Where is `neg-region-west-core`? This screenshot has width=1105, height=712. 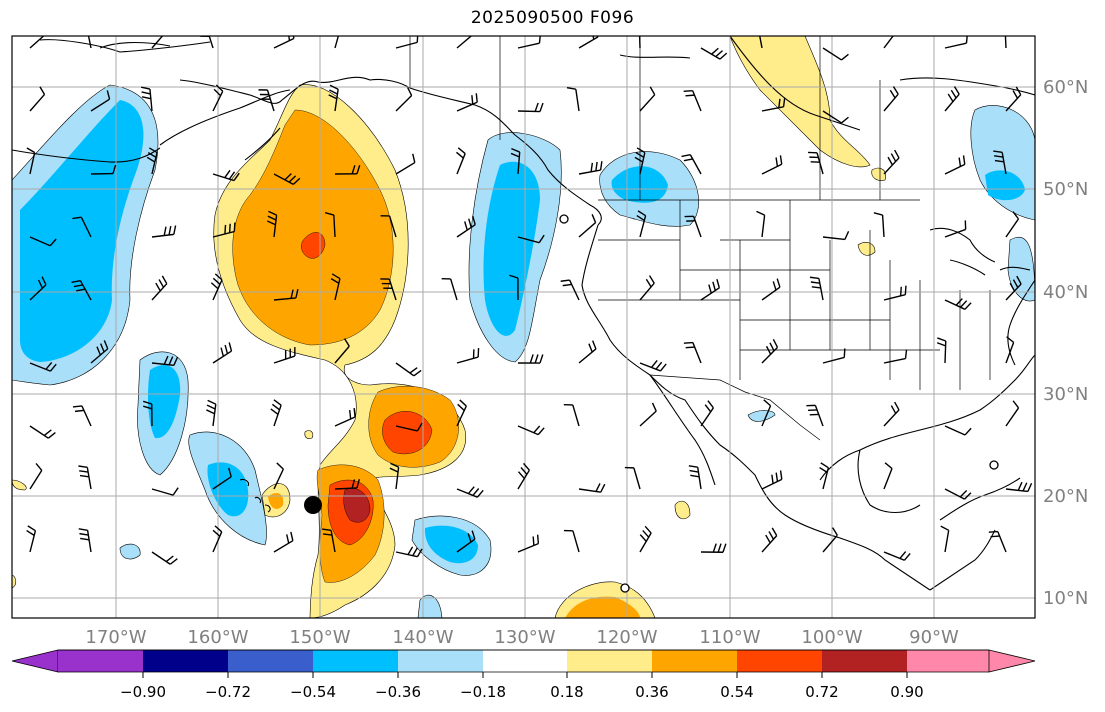
neg-region-west-core is located at coordinates (82, 231).